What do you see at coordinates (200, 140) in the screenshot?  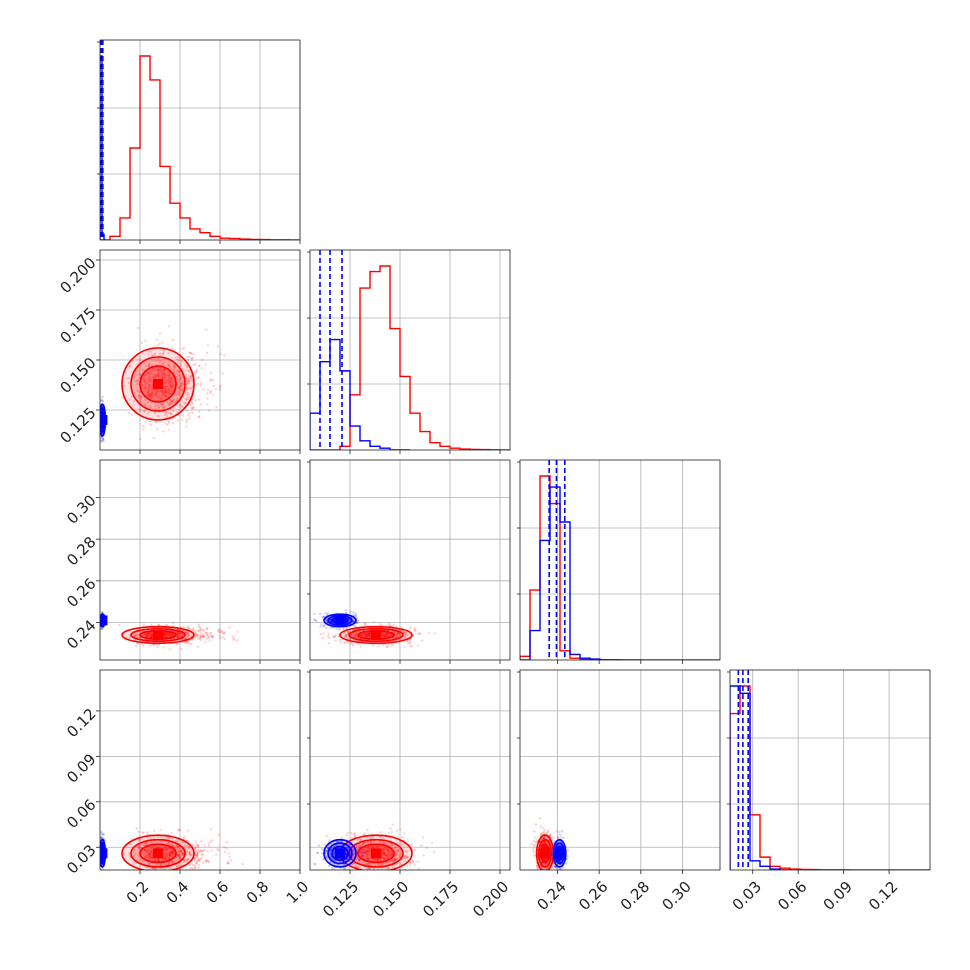 I see `panel-background` at bounding box center [200, 140].